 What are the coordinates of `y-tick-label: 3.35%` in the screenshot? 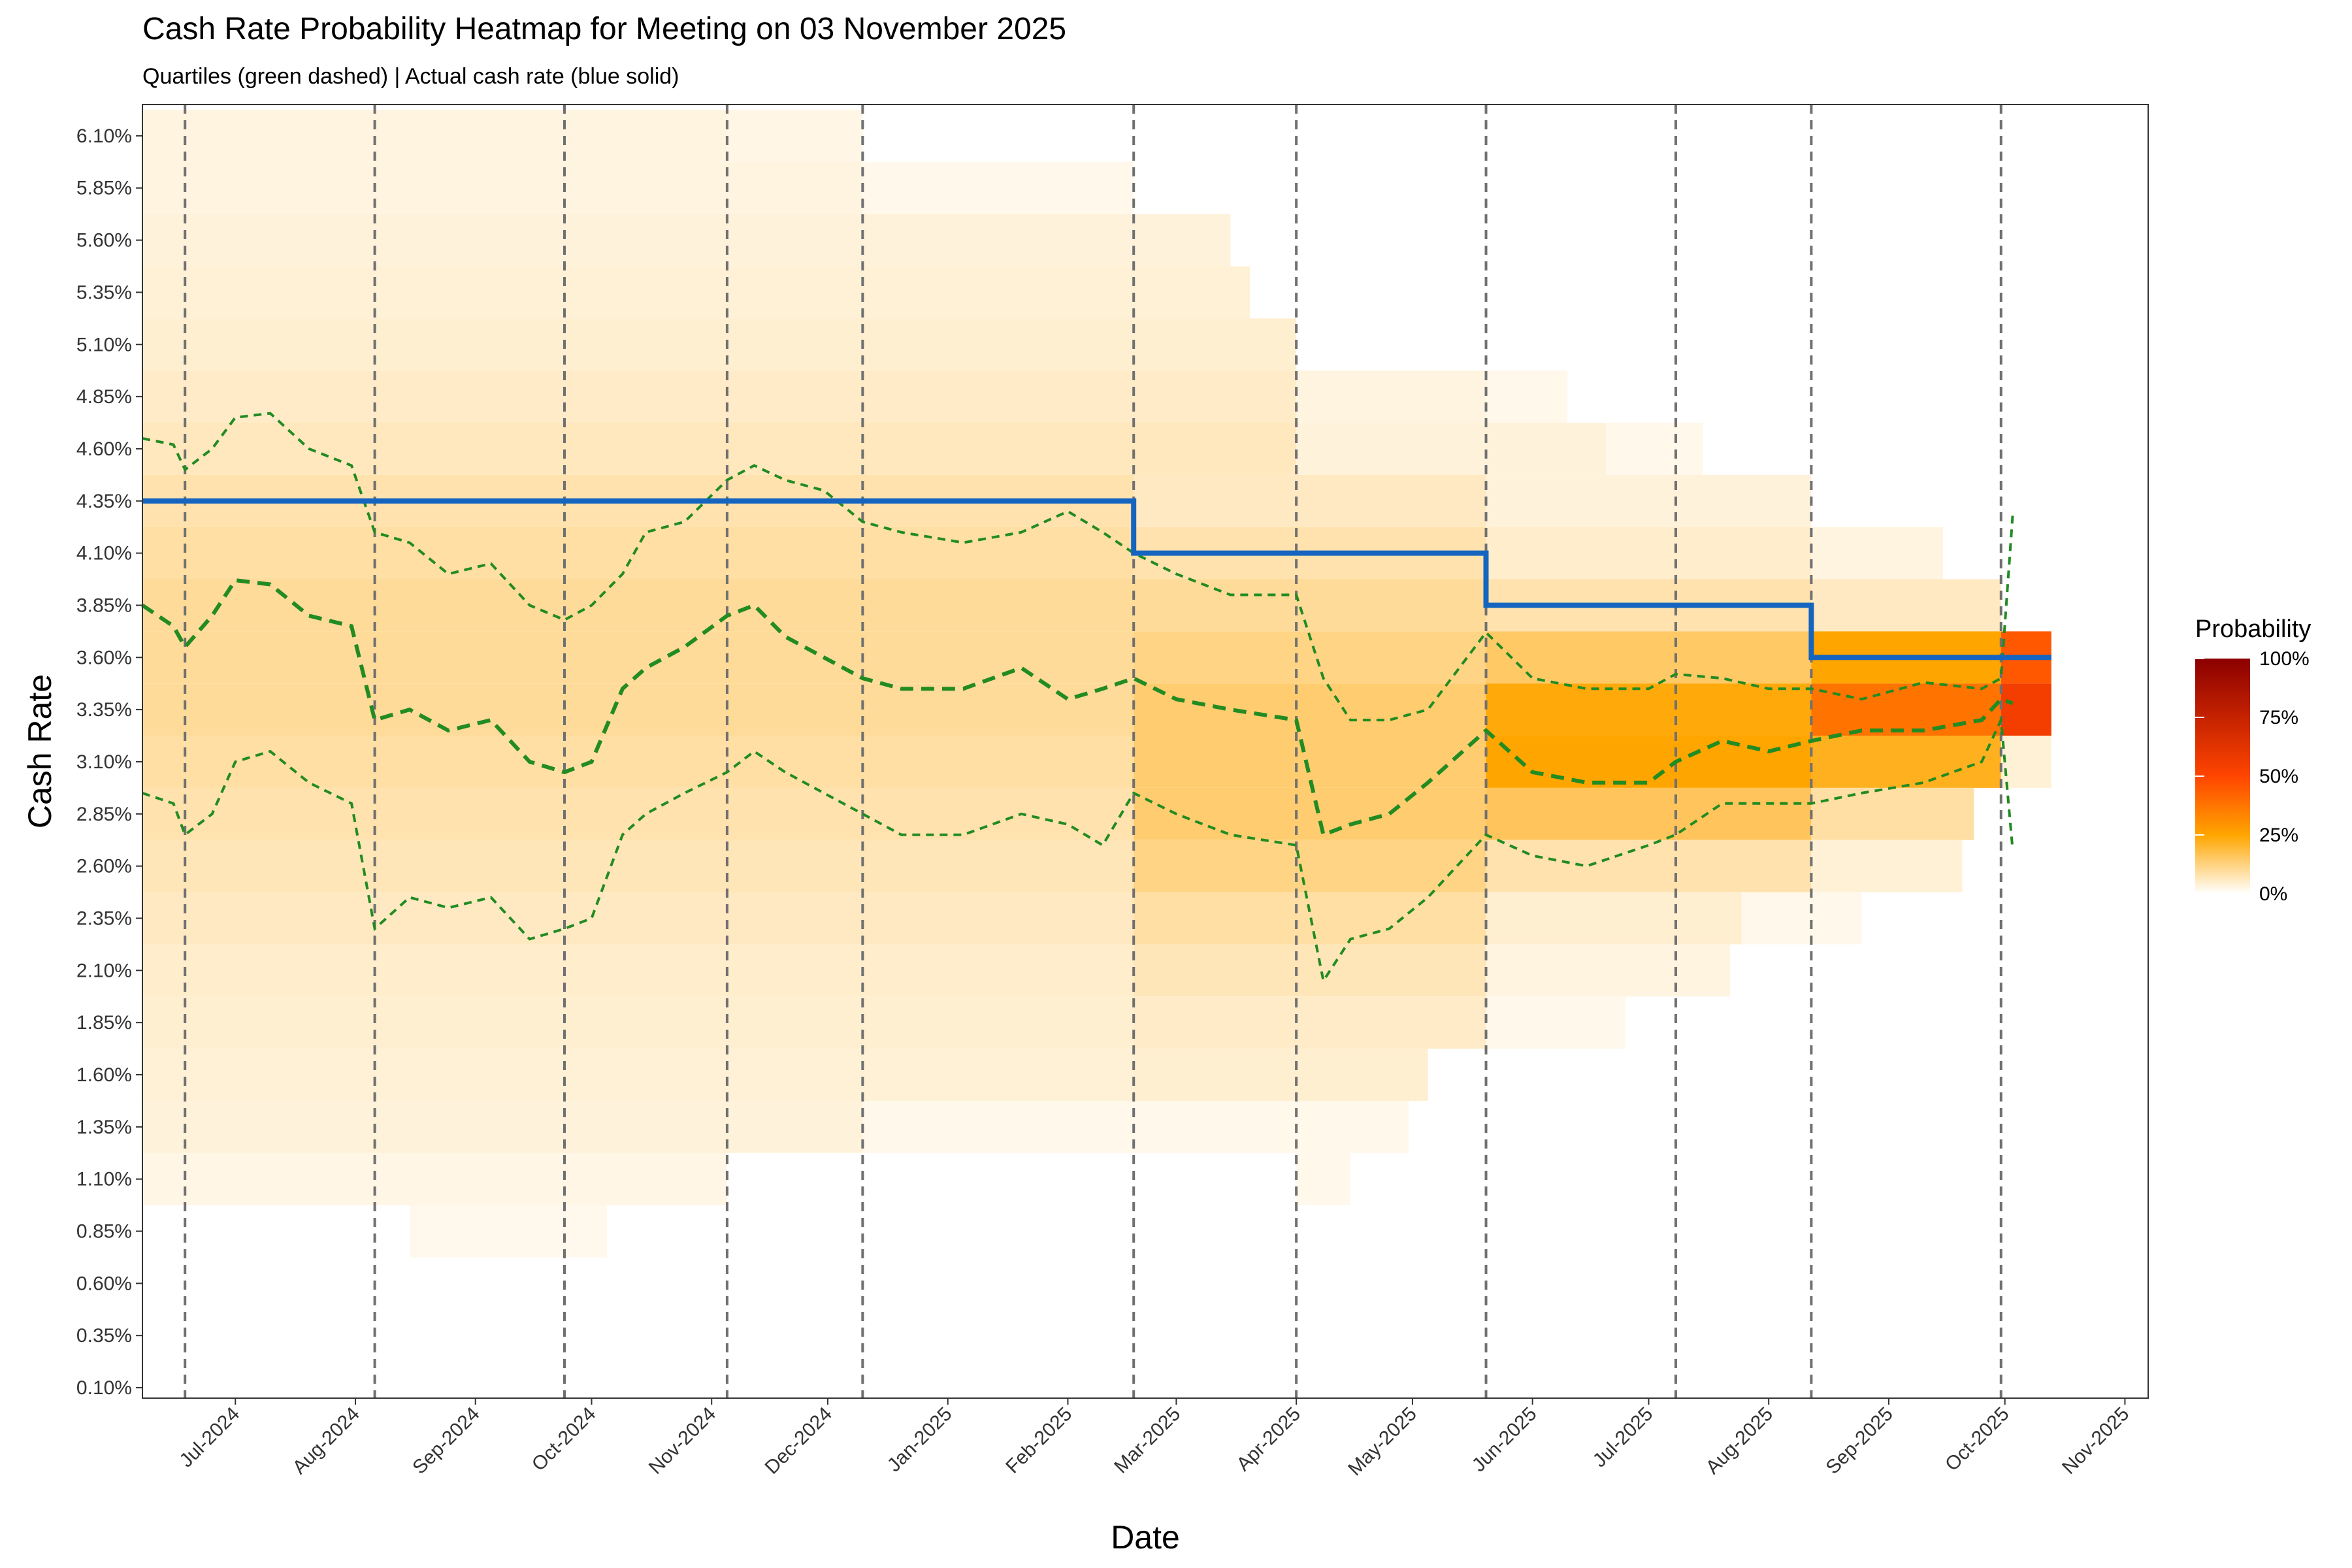 It's located at (104, 710).